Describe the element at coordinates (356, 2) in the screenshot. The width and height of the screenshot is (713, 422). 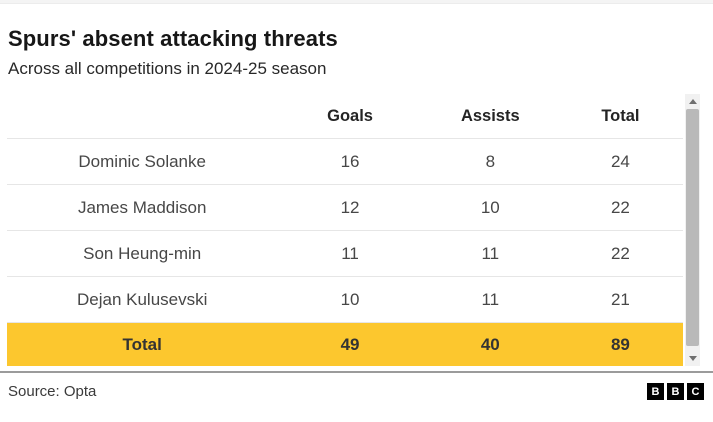
I see `top-strip` at that location.